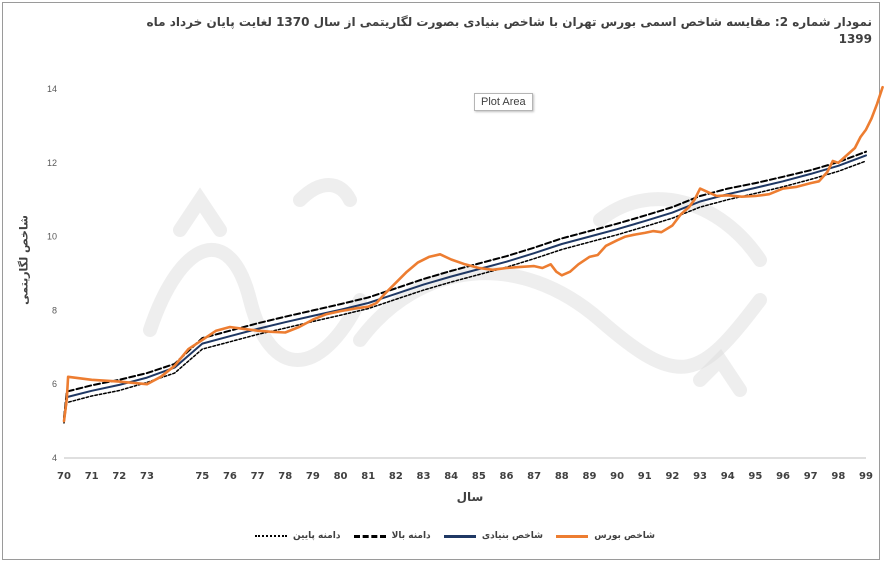 The width and height of the screenshot is (884, 564). Describe the element at coordinates (866, 476) in the screenshot. I see `x-tick-label: 99` at that location.